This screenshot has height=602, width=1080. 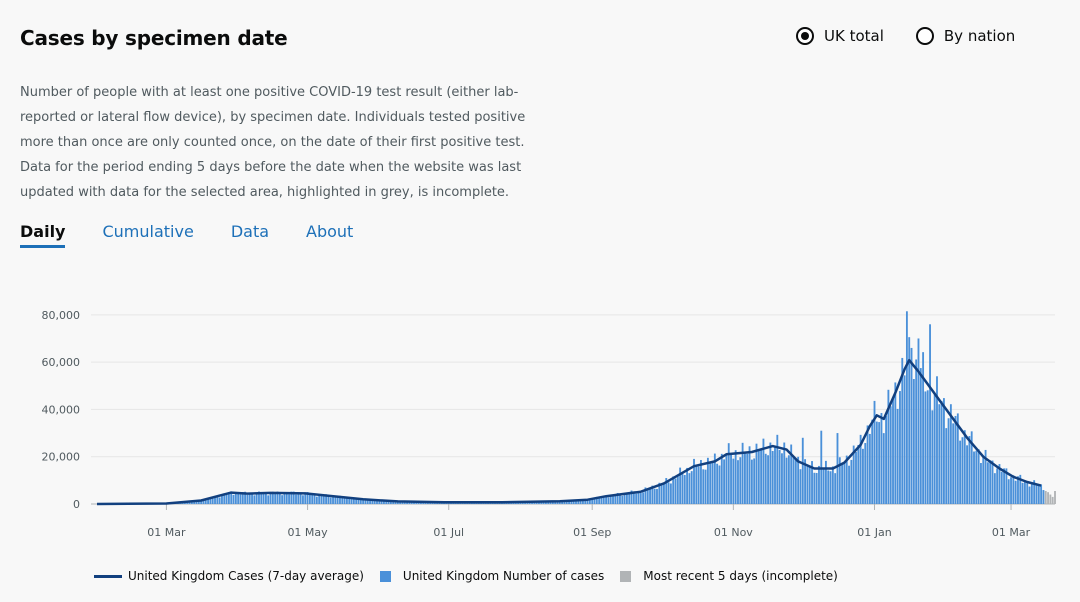 I want to click on by-nation-radio: By nation, so click(x=965, y=36).